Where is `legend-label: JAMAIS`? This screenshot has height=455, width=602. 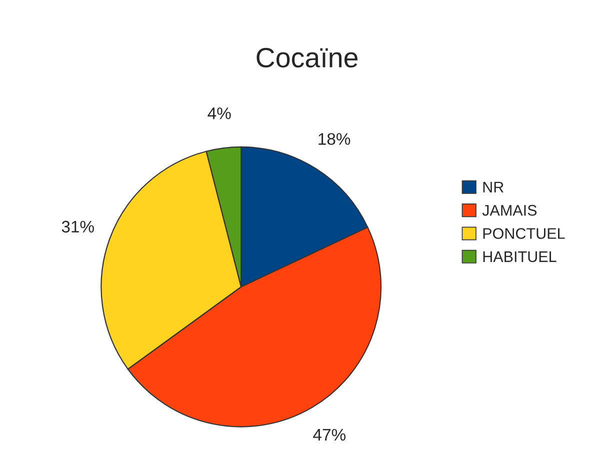 legend-label: JAMAIS is located at coordinates (509, 210).